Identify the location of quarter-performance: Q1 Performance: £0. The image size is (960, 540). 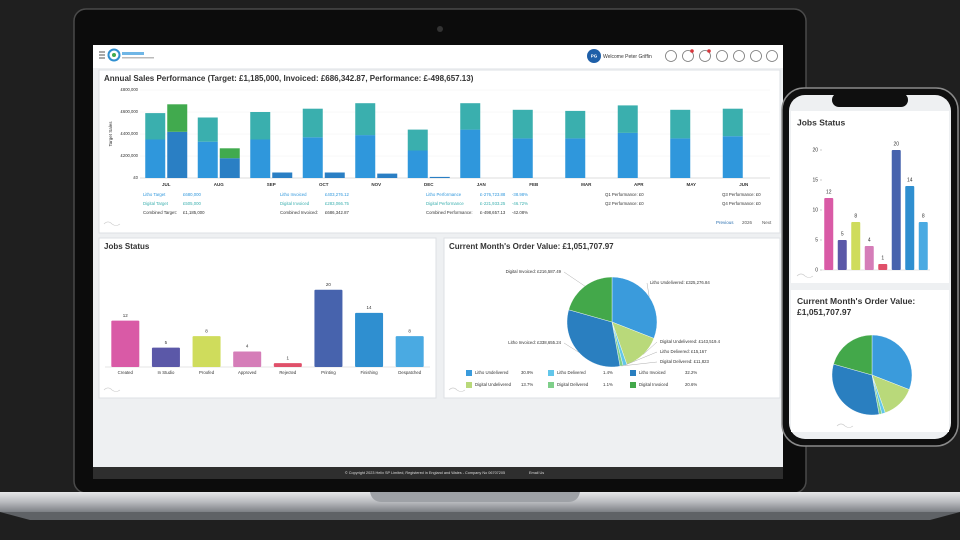
(624, 194).